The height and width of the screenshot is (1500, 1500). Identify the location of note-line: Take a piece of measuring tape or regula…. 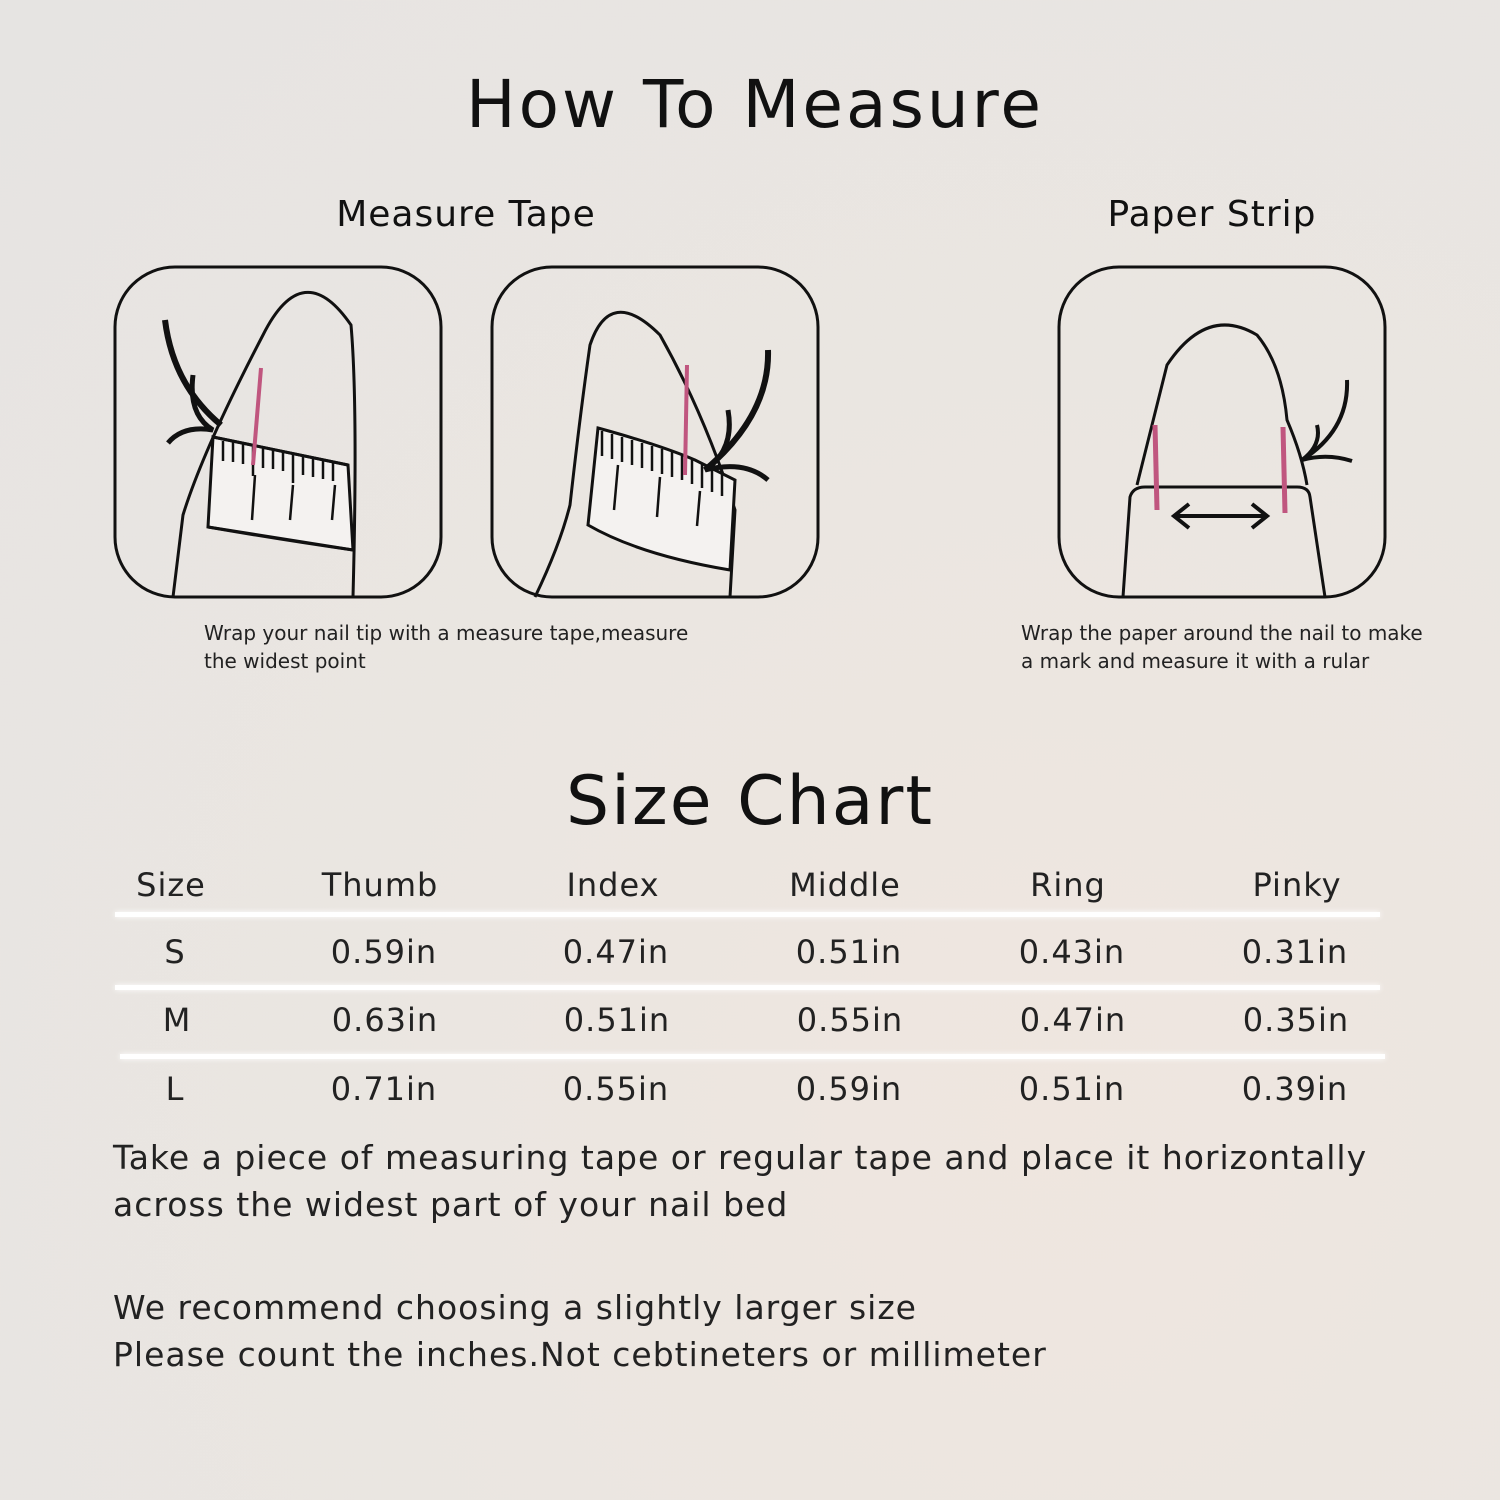
(740, 1157).